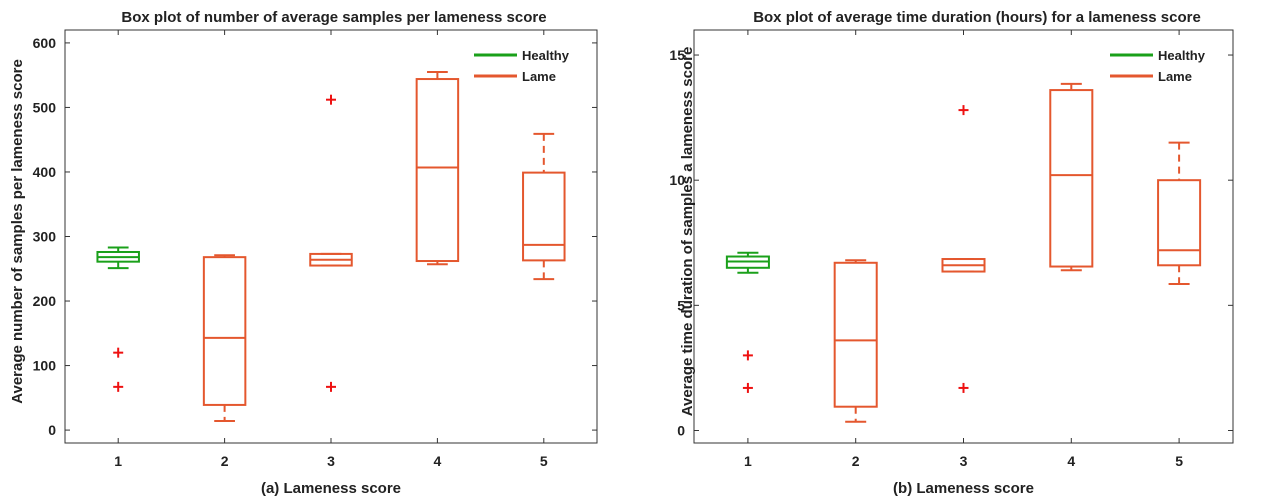 This screenshot has width=1265, height=503. Describe the element at coordinates (45, 366) in the screenshot. I see `y-tick-label: 100` at that location.